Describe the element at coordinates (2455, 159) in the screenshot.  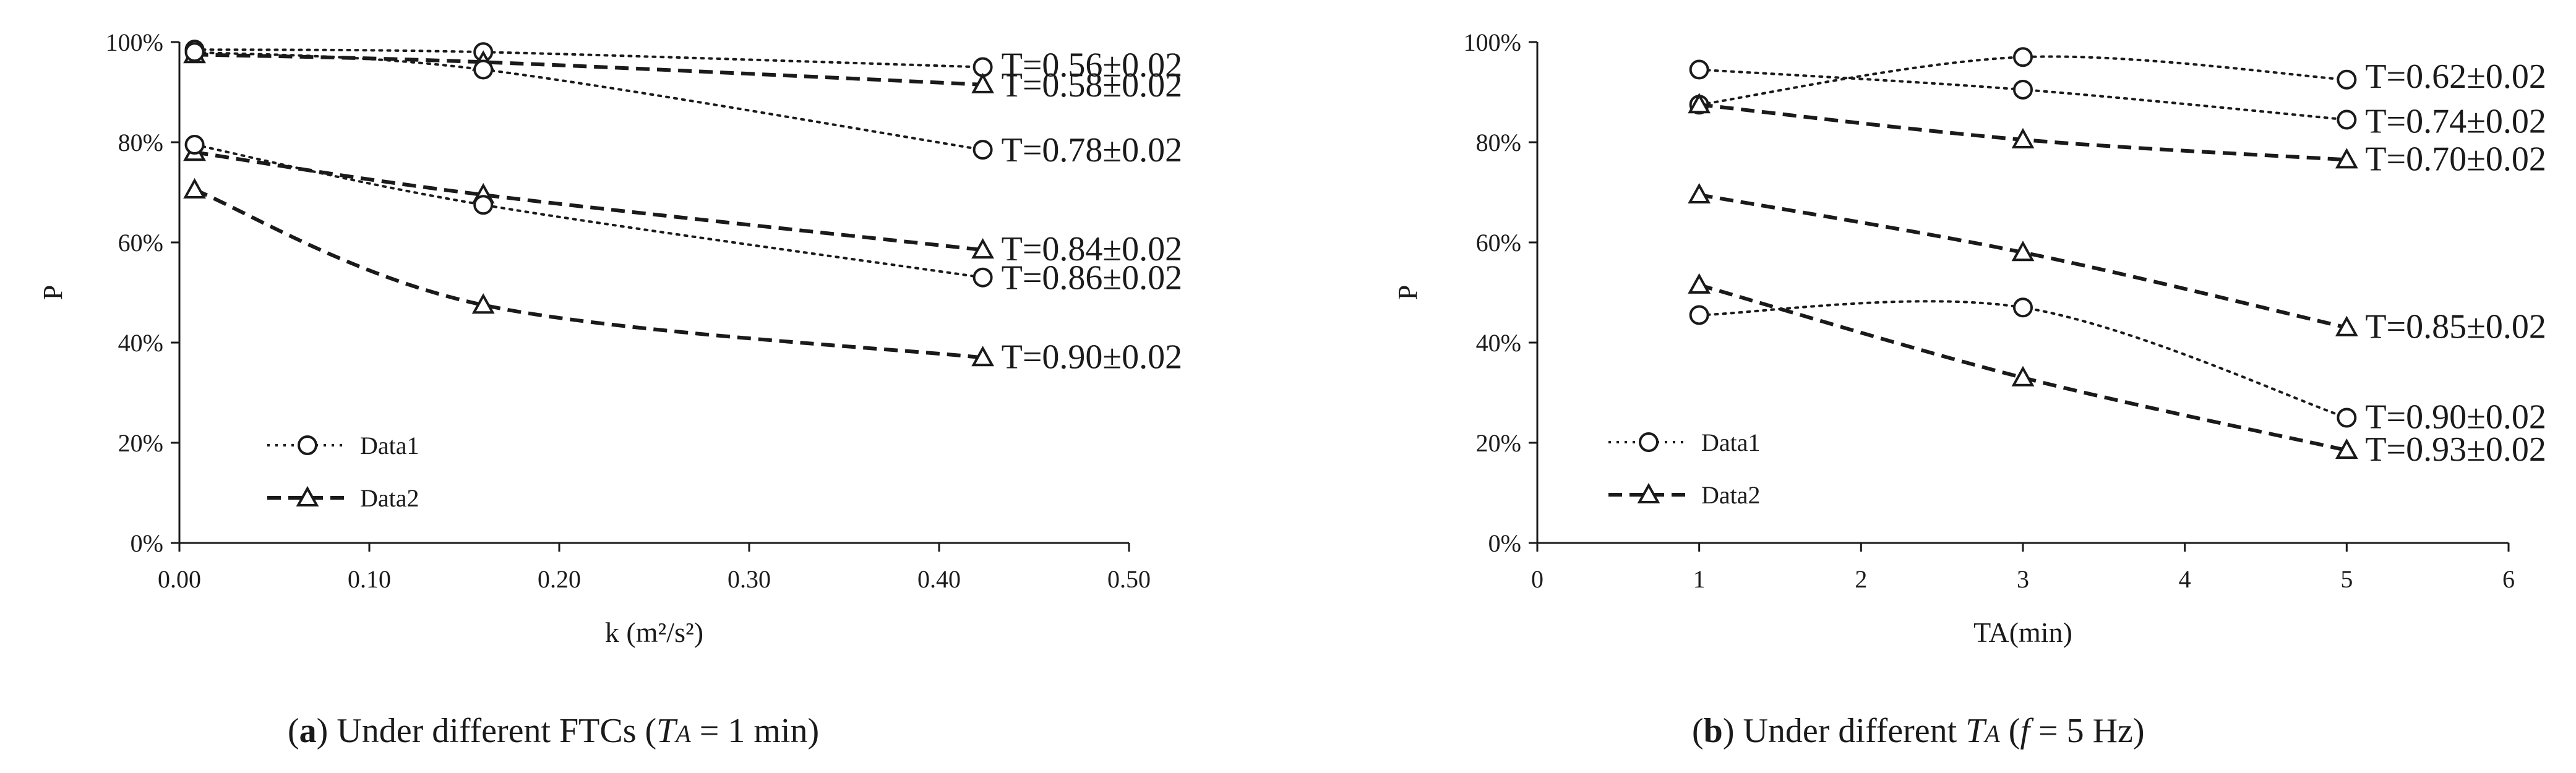
I see `chart-b-series-2-label: T=0.70±0.02` at that location.